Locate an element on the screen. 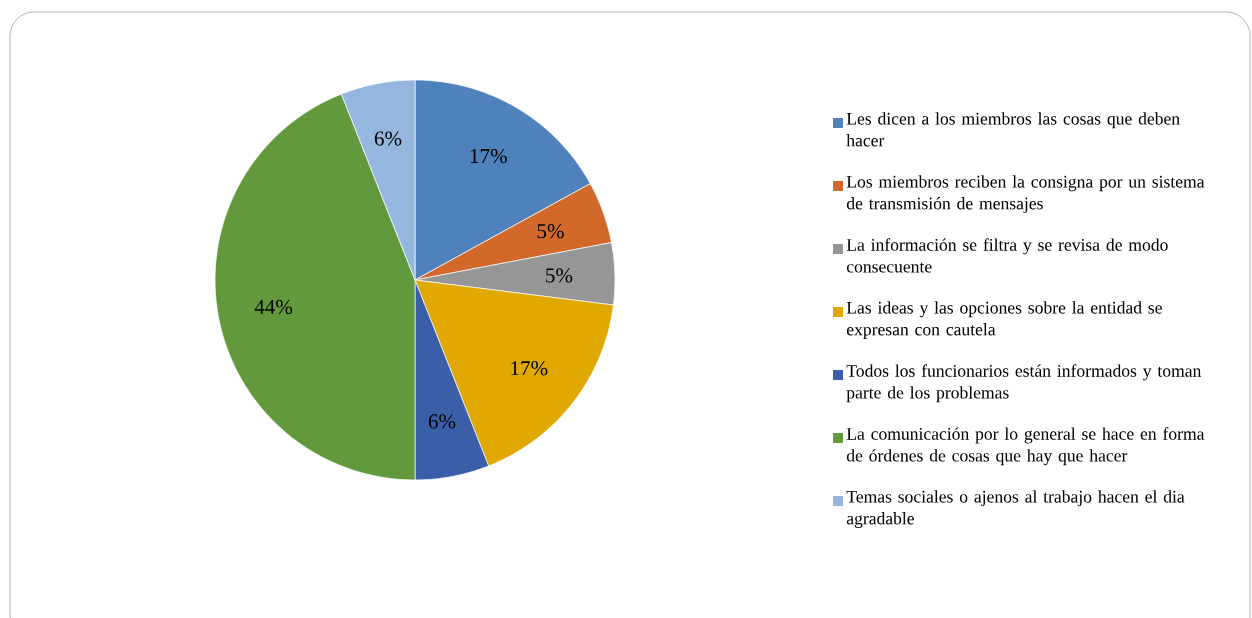 The height and width of the screenshot is (618, 1252). legend-label: La comunicación por lo general se hace en forma de órdenes de cosas que hay que hacer is located at coordinates (1025, 446).